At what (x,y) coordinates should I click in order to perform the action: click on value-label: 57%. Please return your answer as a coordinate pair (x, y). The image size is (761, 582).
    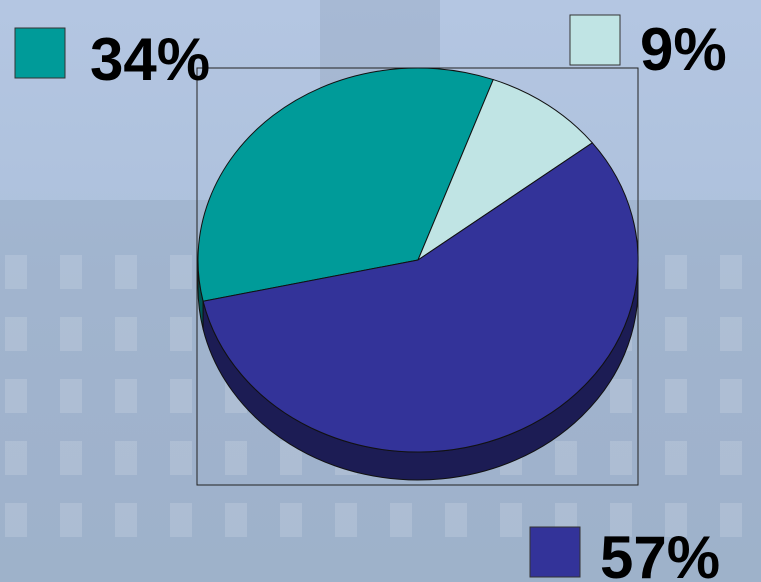
    Looking at the image, I should click on (660, 553).